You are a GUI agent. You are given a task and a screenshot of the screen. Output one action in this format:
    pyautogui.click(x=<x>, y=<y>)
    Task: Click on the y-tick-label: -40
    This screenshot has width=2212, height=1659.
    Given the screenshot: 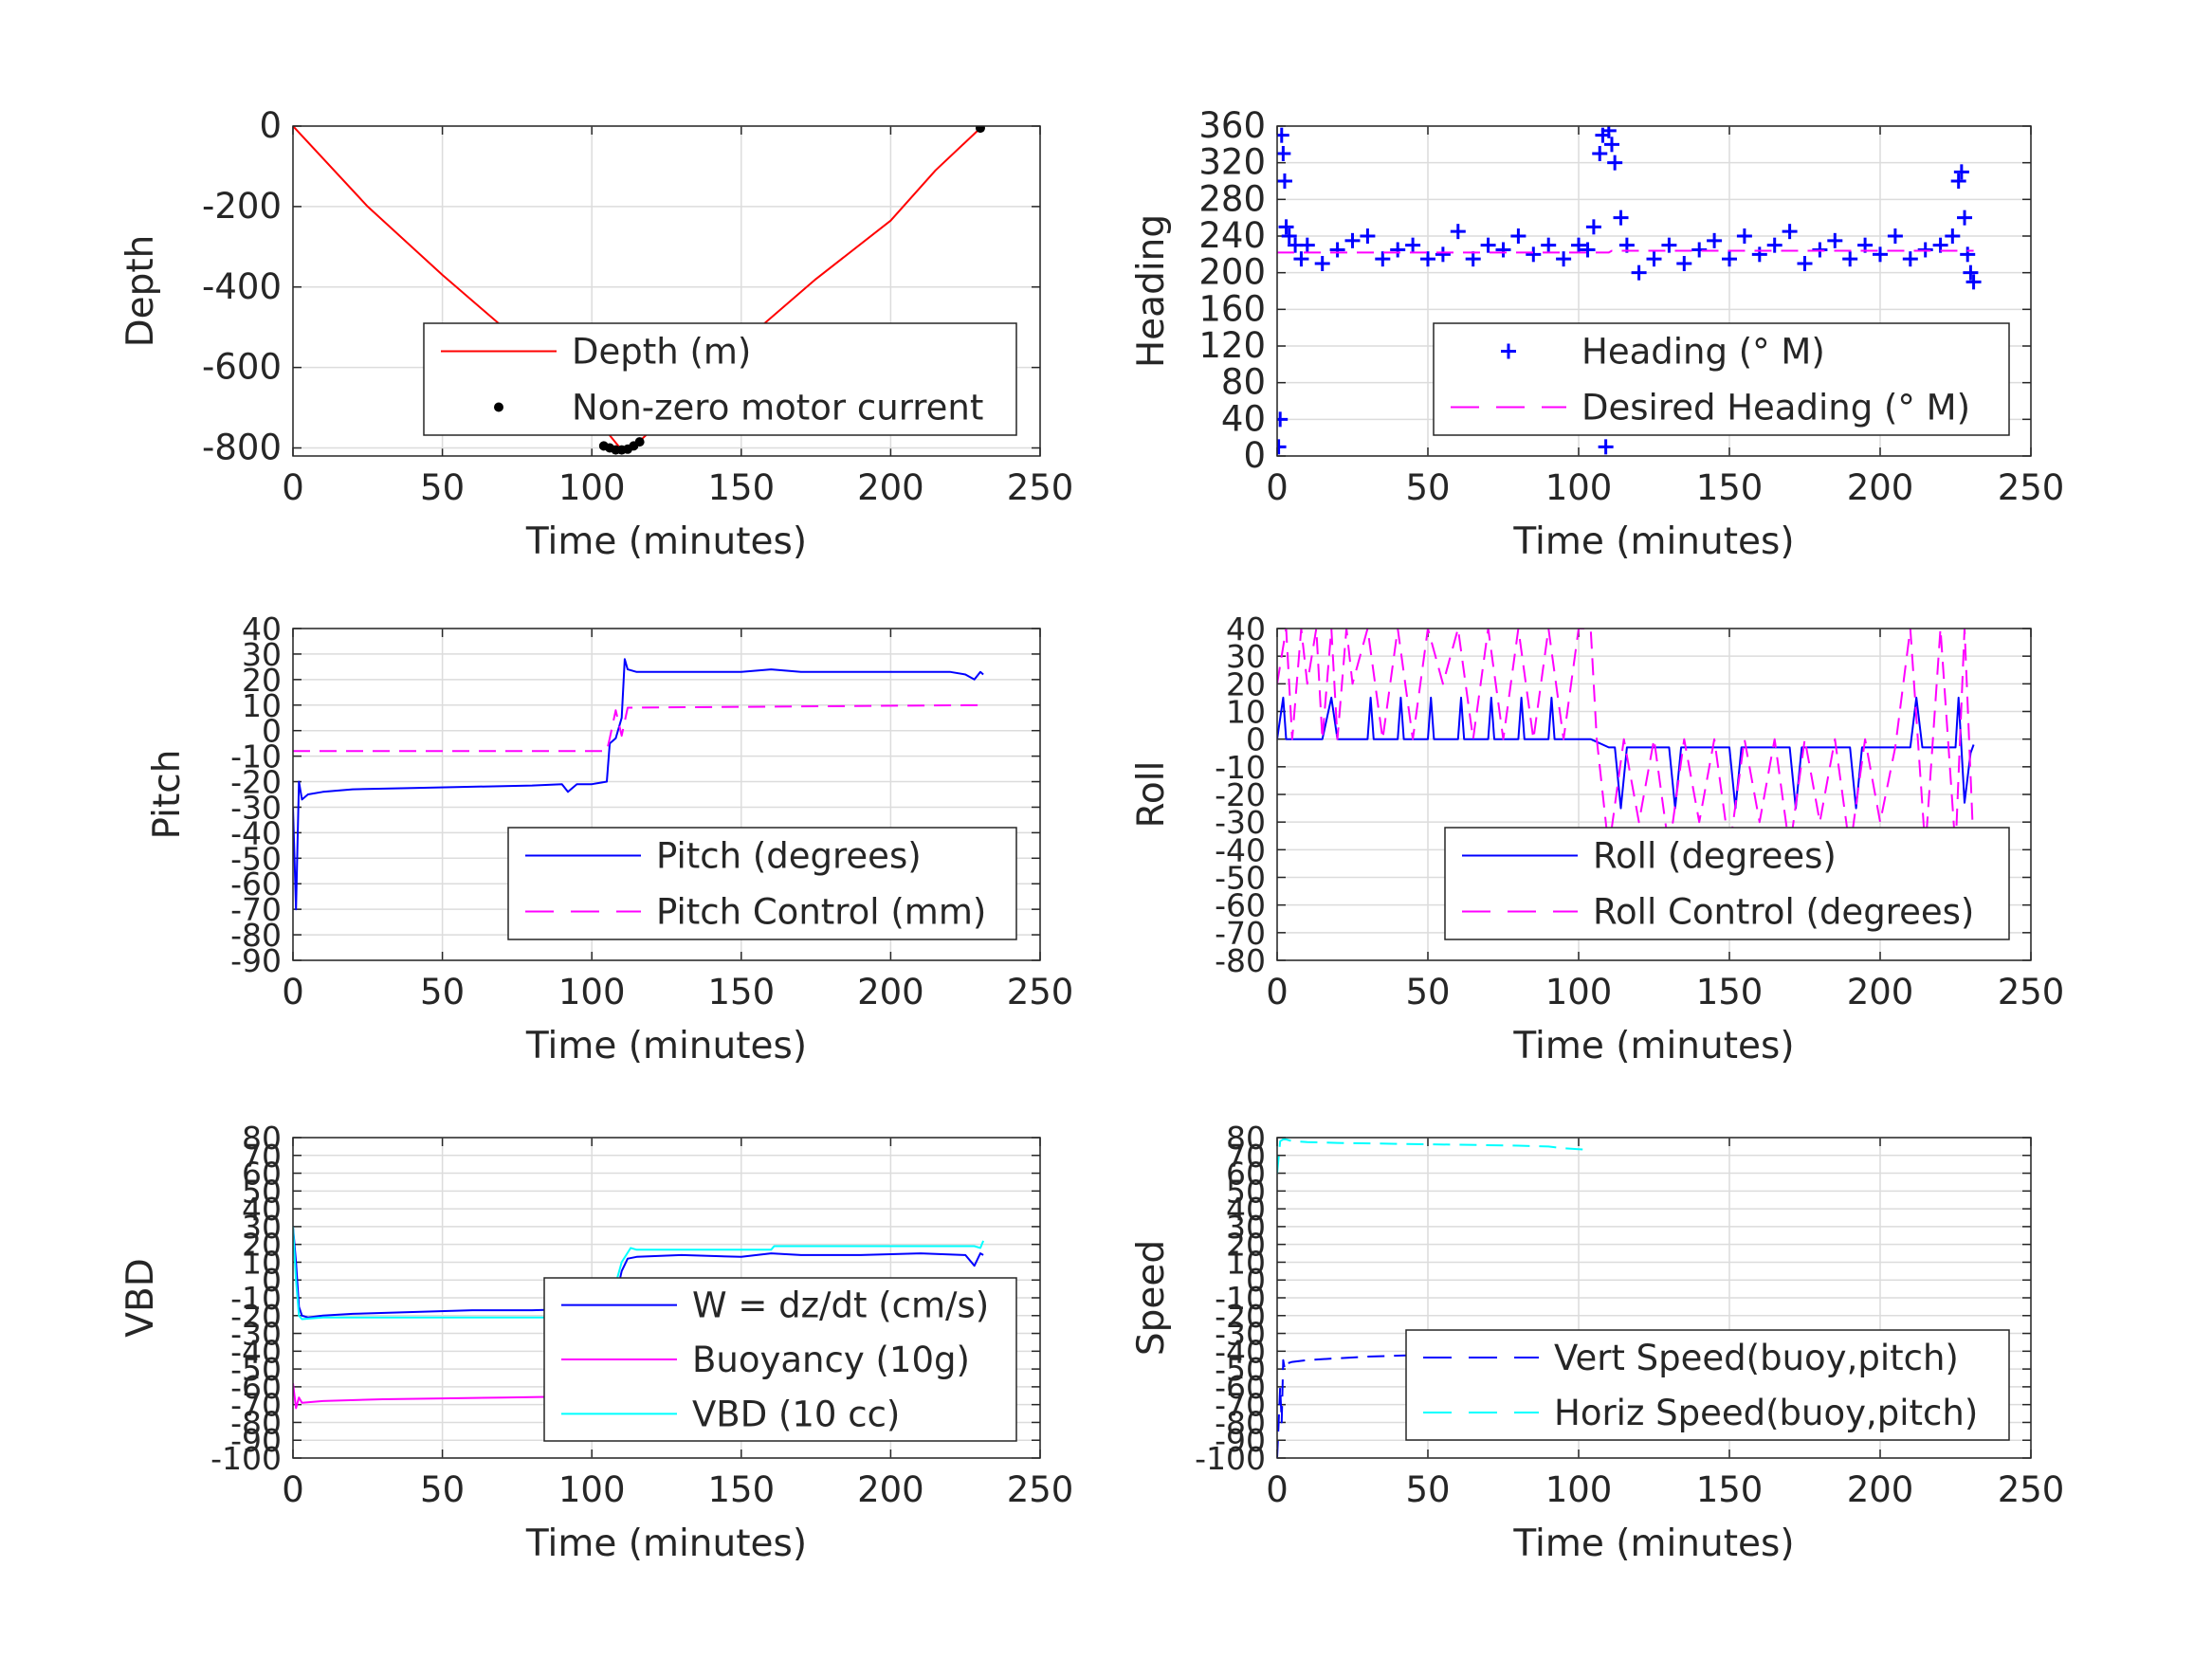 What is the action you would take?
    pyautogui.click(x=1240, y=849)
    